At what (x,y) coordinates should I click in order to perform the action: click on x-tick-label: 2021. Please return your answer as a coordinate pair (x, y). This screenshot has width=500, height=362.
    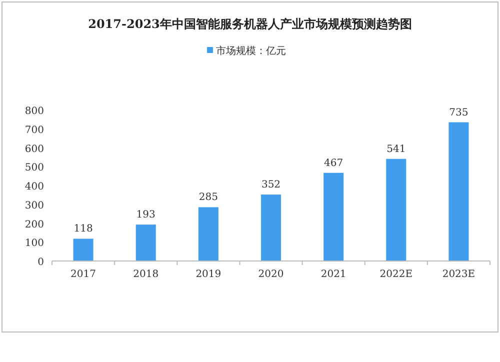
    Looking at the image, I should click on (333, 274).